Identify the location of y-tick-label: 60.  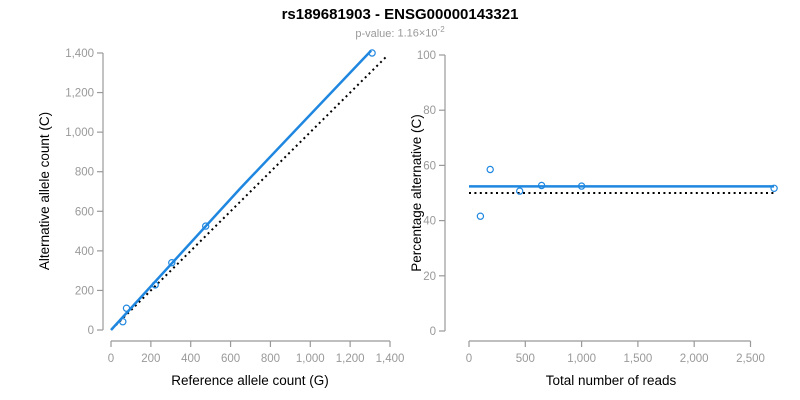
(429, 166).